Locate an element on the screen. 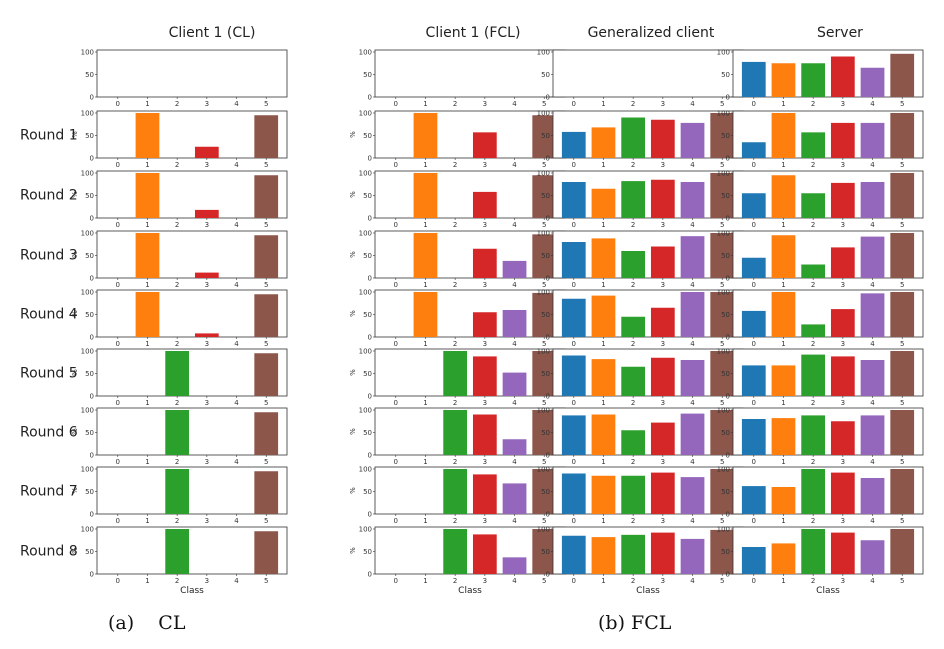  column-title: Server is located at coordinates (840, 33).